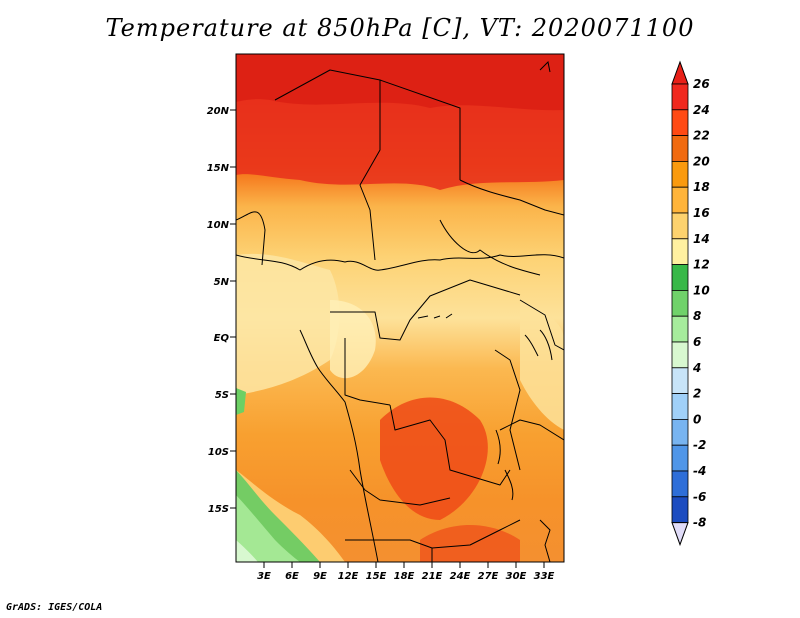 This screenshot has height=618, width=800. Describe the element at coordinates (680, 534) in the screenshot. I see `colorbar-bottom-arrow` at that location.